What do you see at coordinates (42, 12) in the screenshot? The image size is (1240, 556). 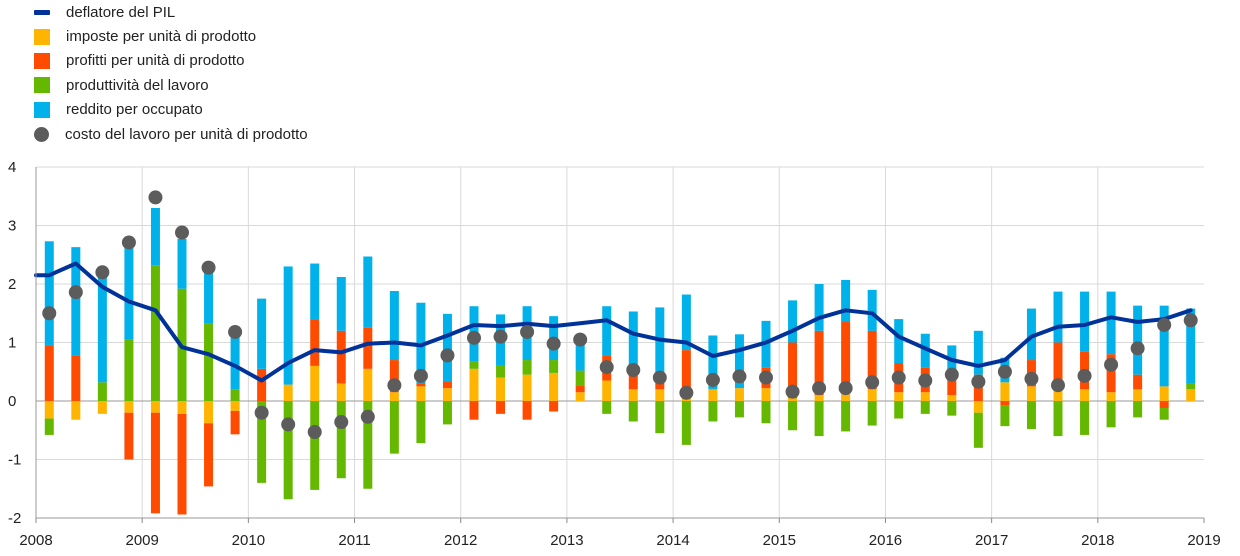 I see `legend-swatch-line` at bounding box center [42, 12].